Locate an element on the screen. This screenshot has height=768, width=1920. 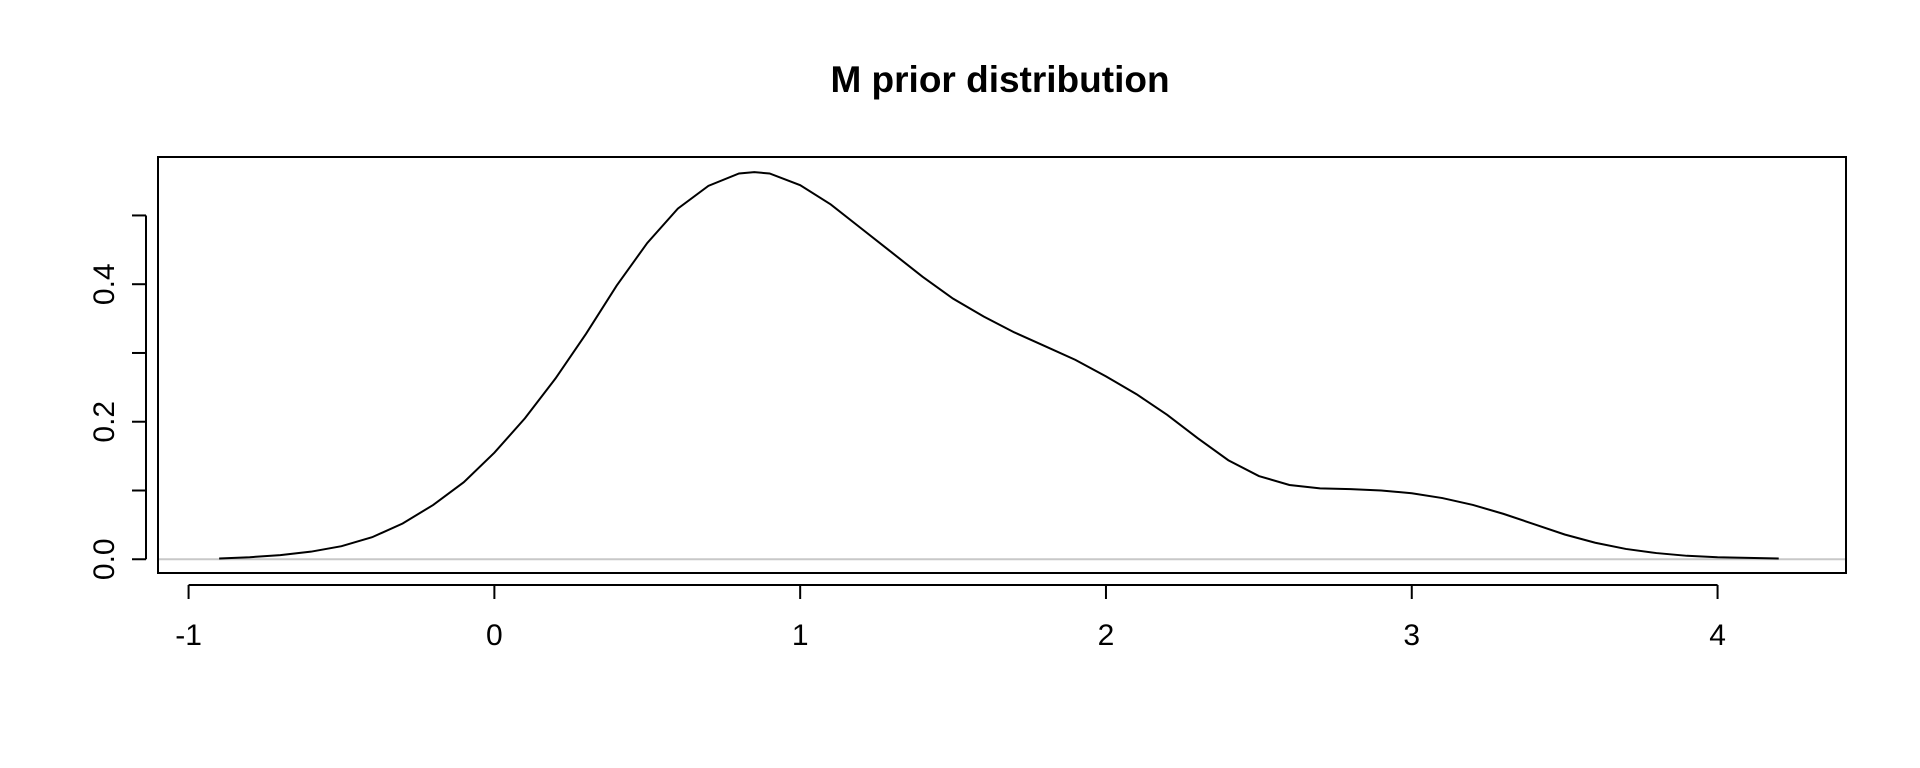
x-tick-label: 1 is located at coordinates (800, 635).